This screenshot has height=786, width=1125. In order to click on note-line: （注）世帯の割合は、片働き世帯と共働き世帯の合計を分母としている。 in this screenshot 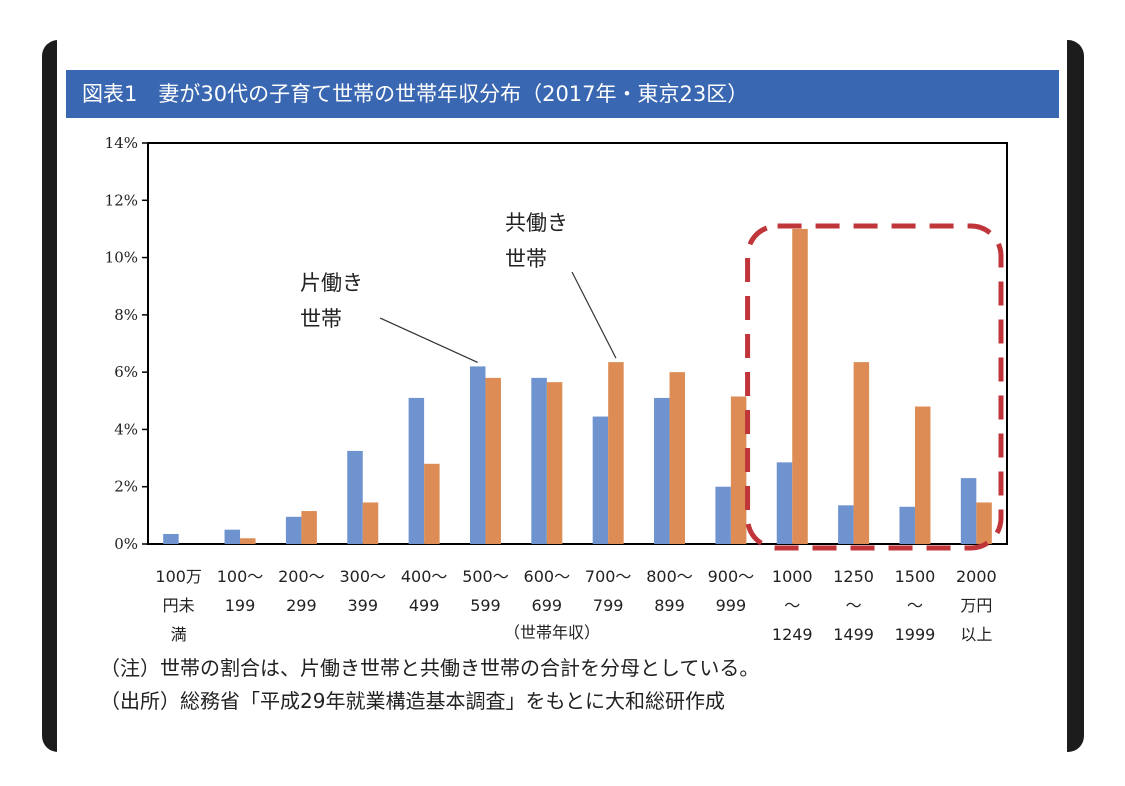, I will do `click(430, 668)`.